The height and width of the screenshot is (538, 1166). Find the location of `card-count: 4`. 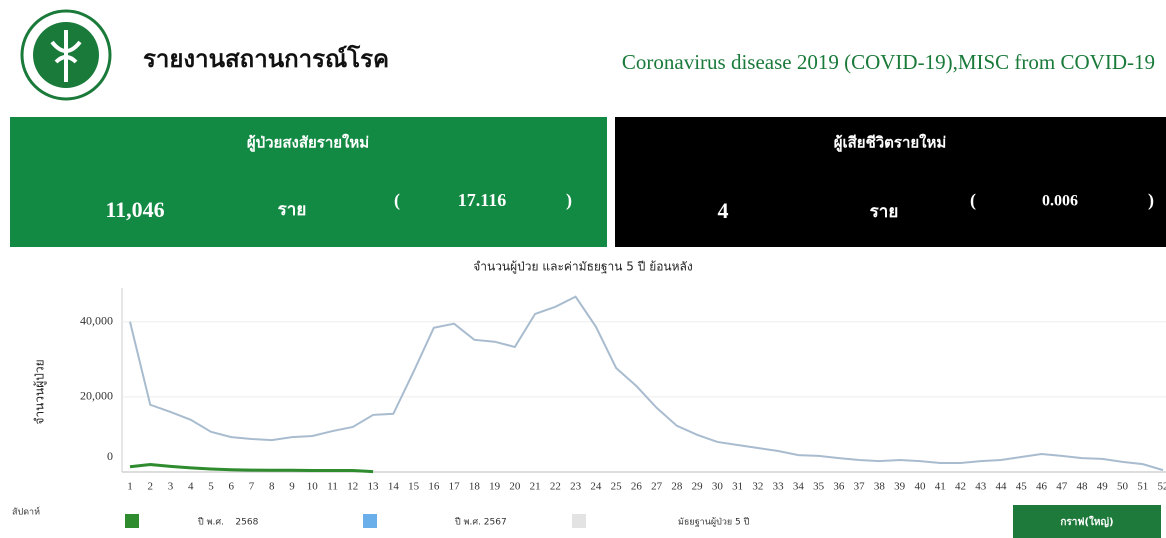

card-count: 4 is located at coordinates (723, 210).